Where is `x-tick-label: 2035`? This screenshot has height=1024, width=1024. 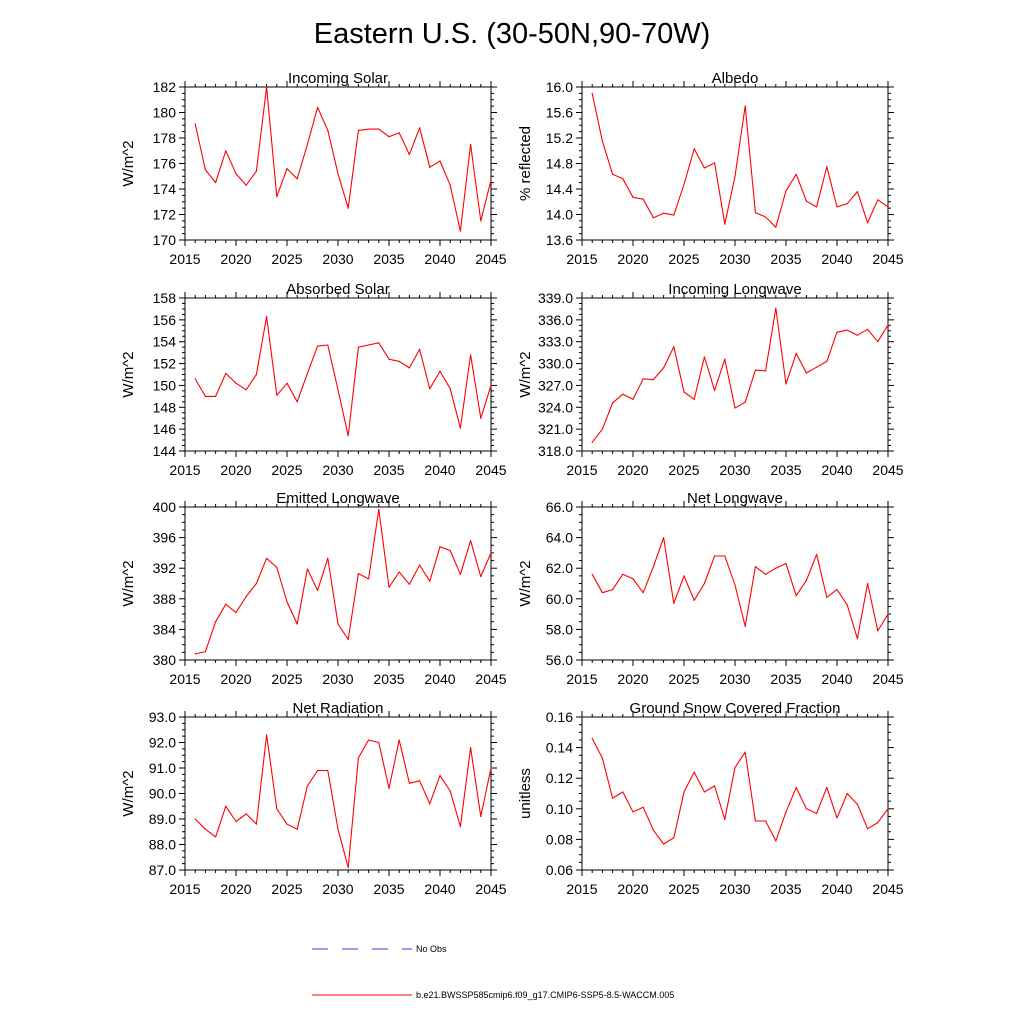
x-tick-label: 2035 is located at coordinates (785, 889).